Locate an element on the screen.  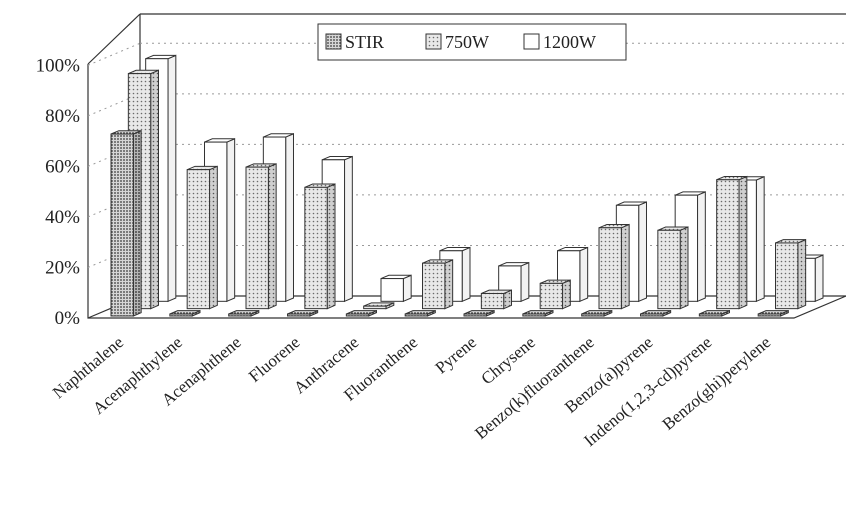
legend-label-stir: STIR is located at coordinates (364, 42).